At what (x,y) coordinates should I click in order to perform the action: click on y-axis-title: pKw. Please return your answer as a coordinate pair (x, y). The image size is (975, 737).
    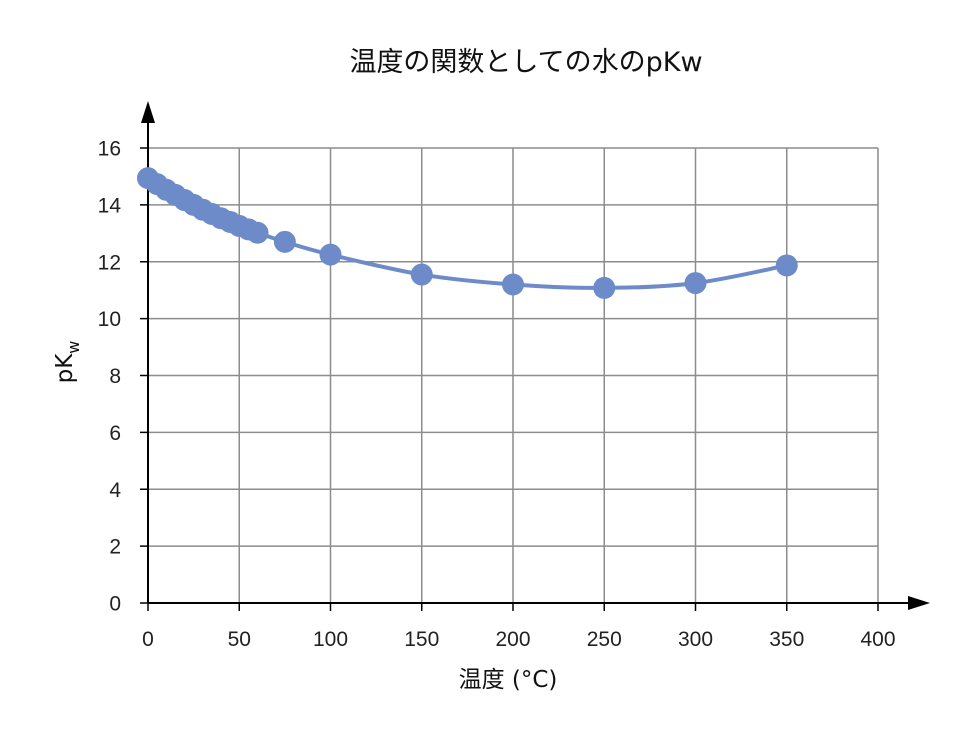
    Looking at the image, I should click on (67, 362).